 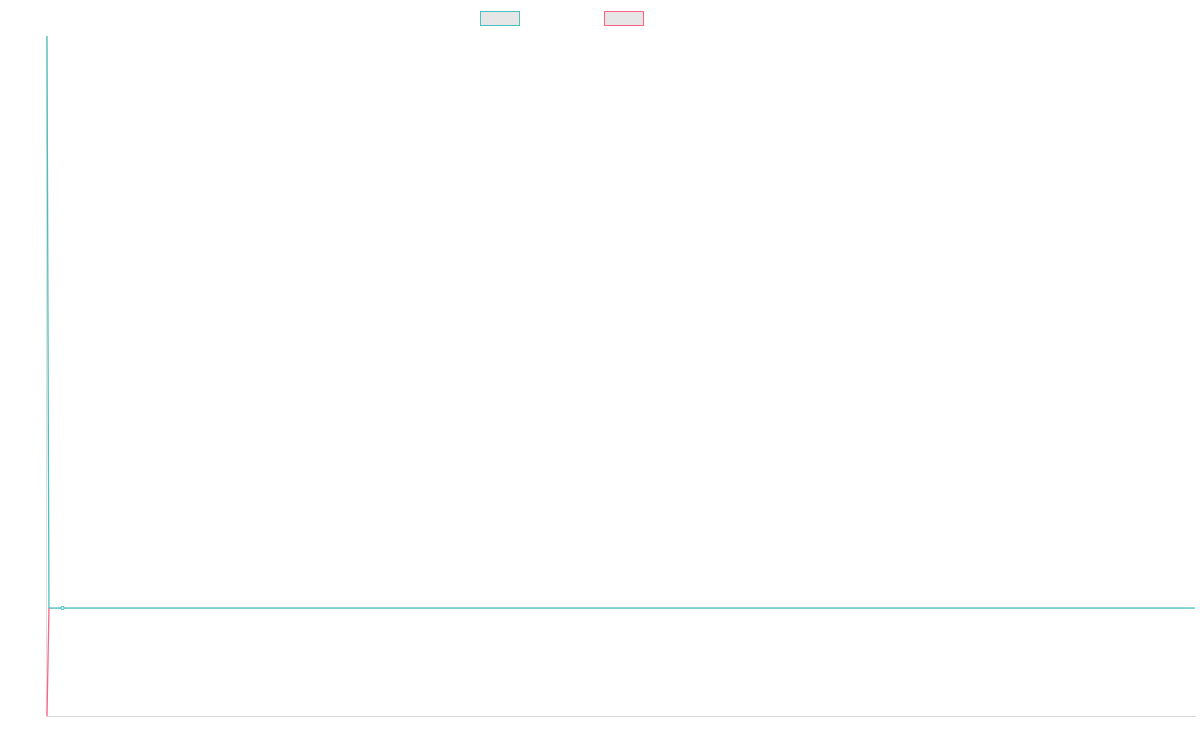 I want to click on series-1-point, so click(x=62, y=608).